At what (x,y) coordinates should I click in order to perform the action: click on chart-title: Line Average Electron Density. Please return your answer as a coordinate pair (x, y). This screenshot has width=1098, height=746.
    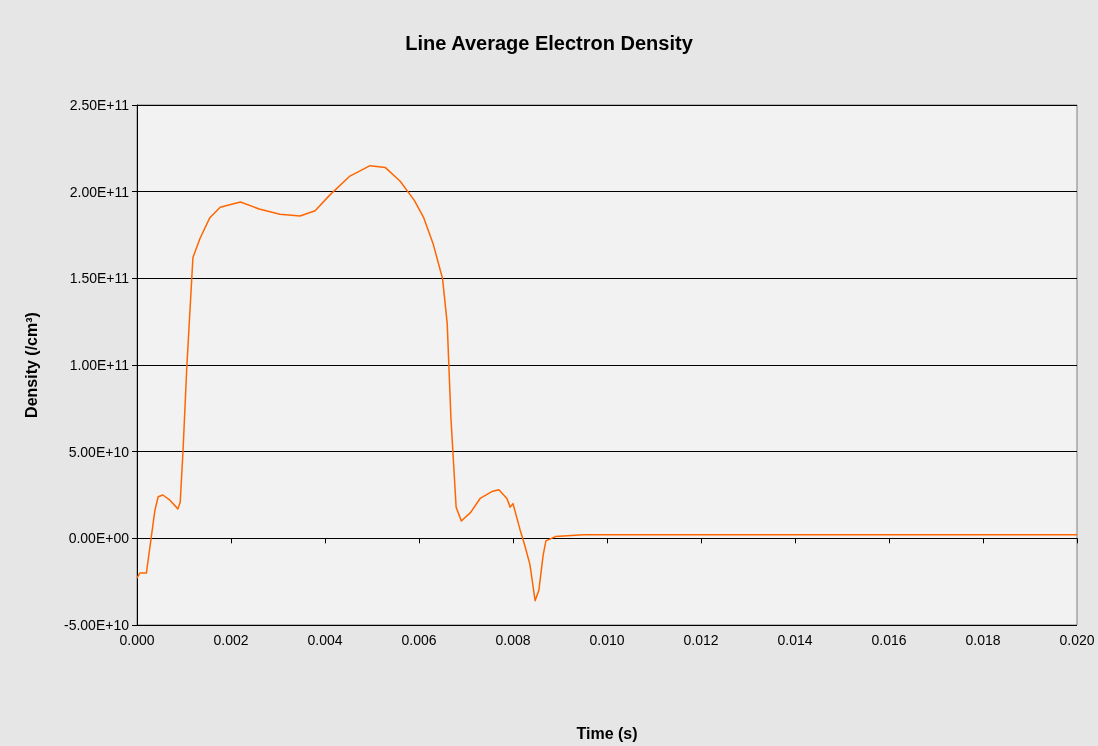
    Looking at the image, I should click on (549, 43).